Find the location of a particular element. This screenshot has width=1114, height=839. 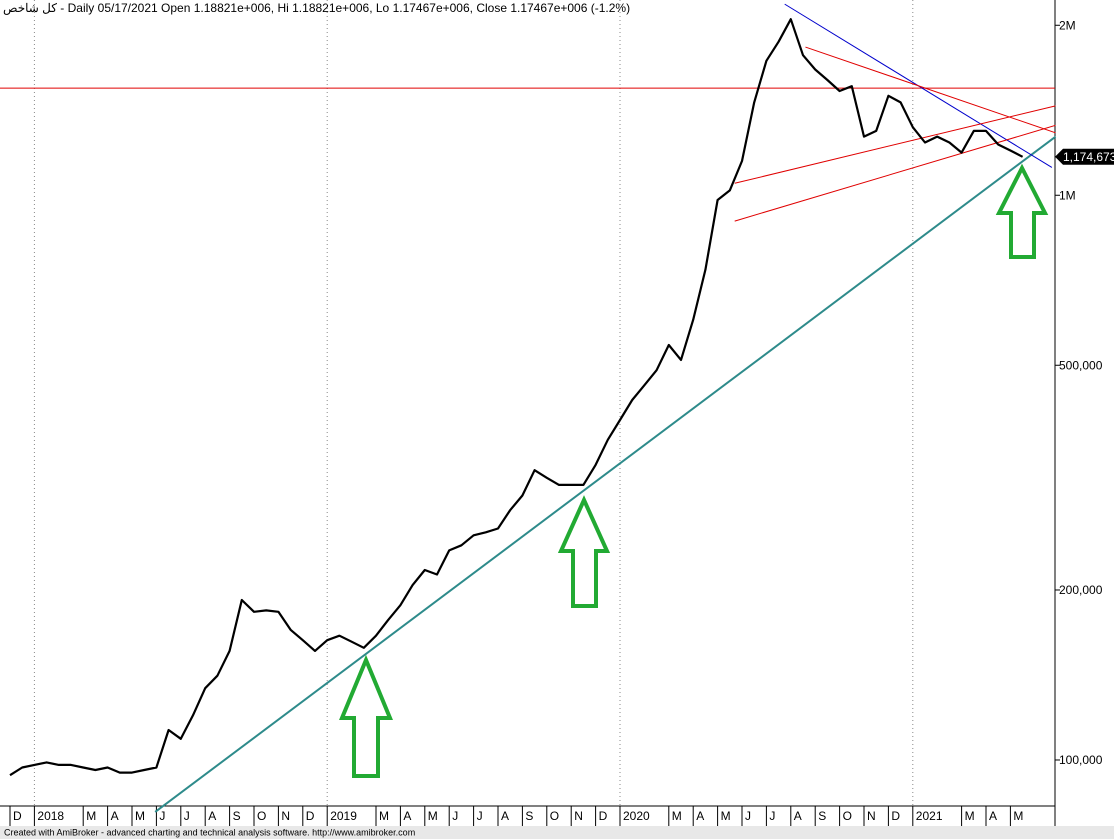

footer-band is located at coordinates (557, 832).